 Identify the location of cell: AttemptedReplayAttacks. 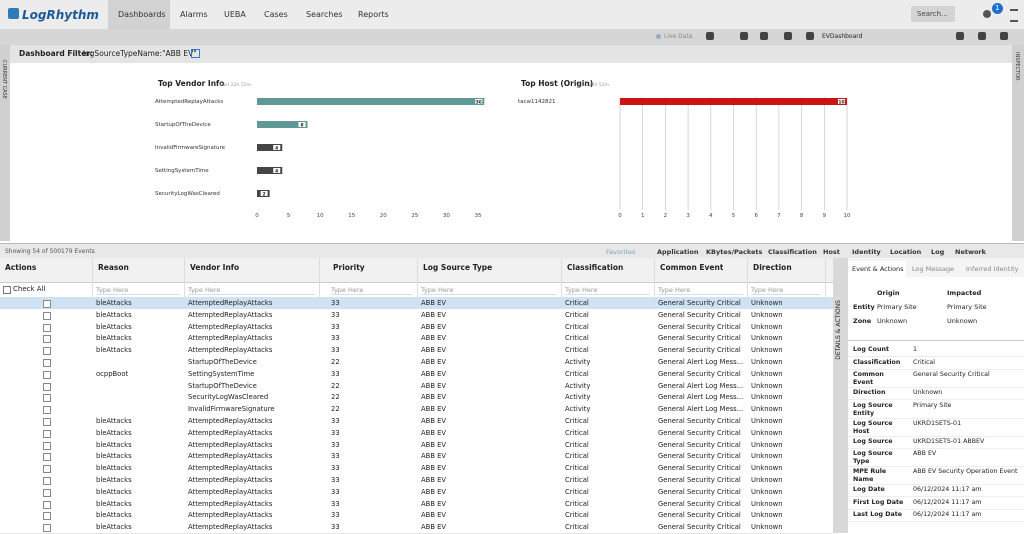
(230, 432).